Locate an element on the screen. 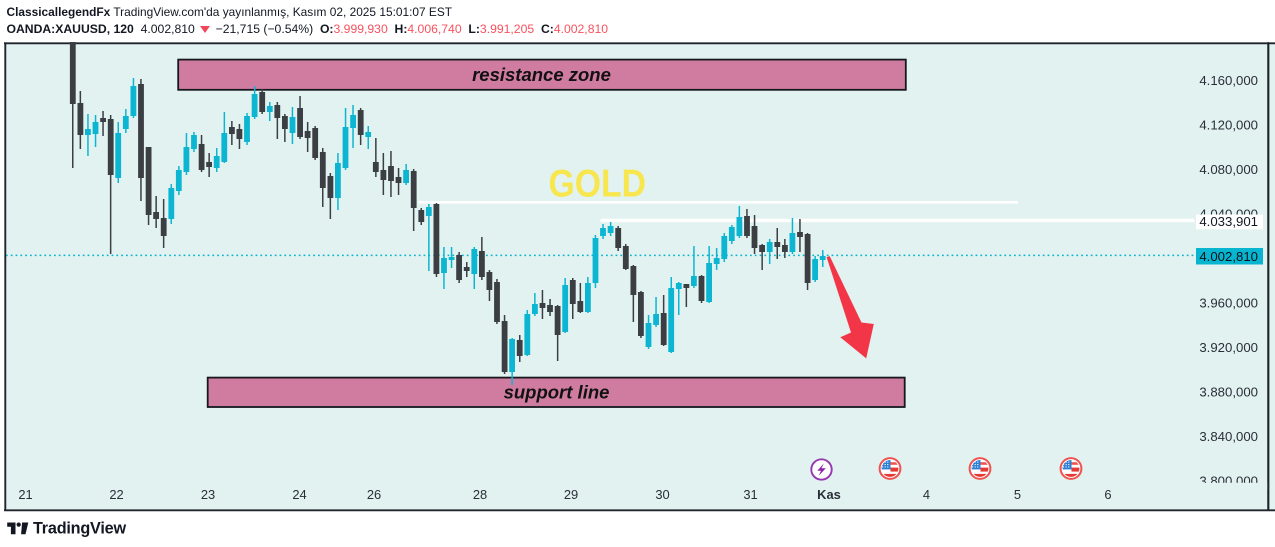  svg-text: 3.840,000 is located at coordinates (1228, 436).